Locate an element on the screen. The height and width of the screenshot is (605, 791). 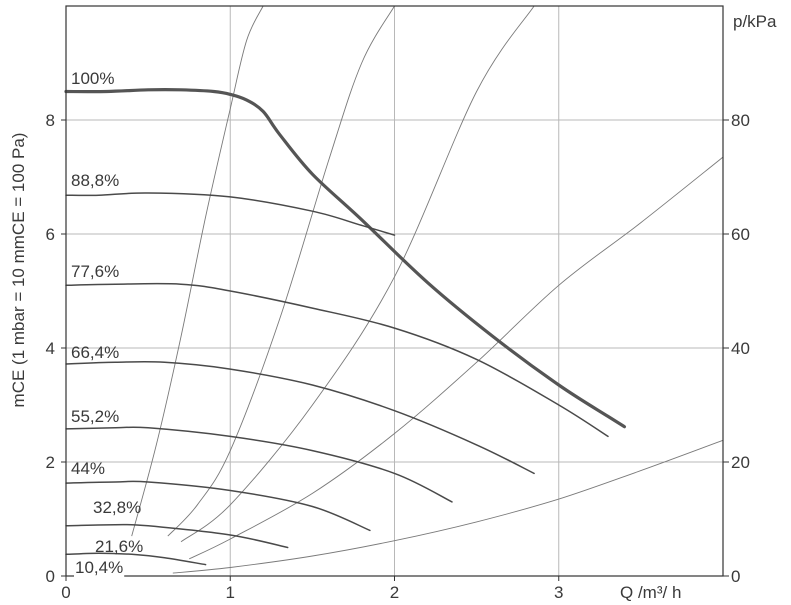
y-tick-label: 0 is located at coordinates (50, 576).